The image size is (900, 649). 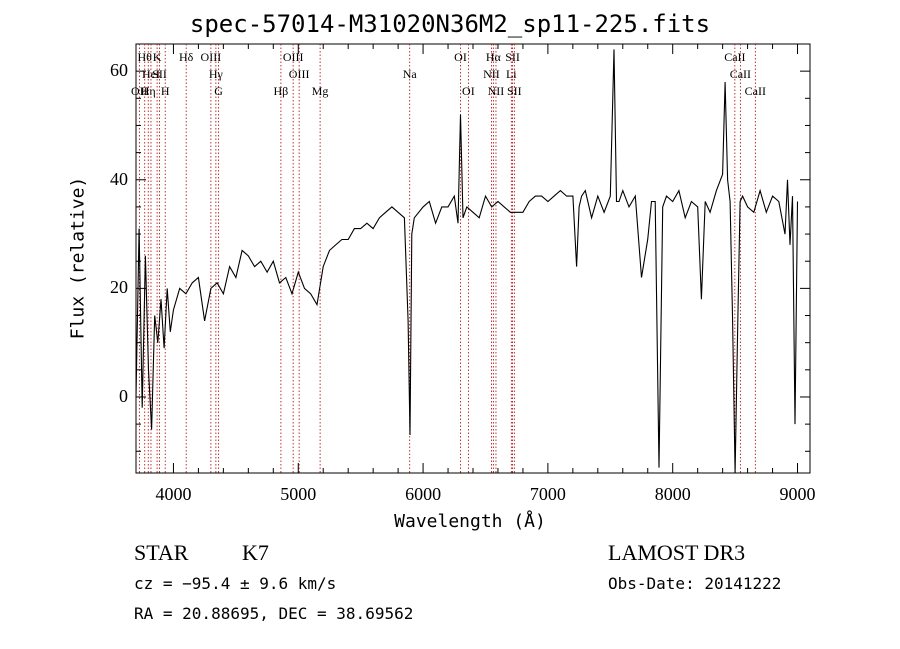 What do you see at coordinates (423, 494) in the screenshot?
I see `x-tick-label: 6000` at bounding box center [423, 494].